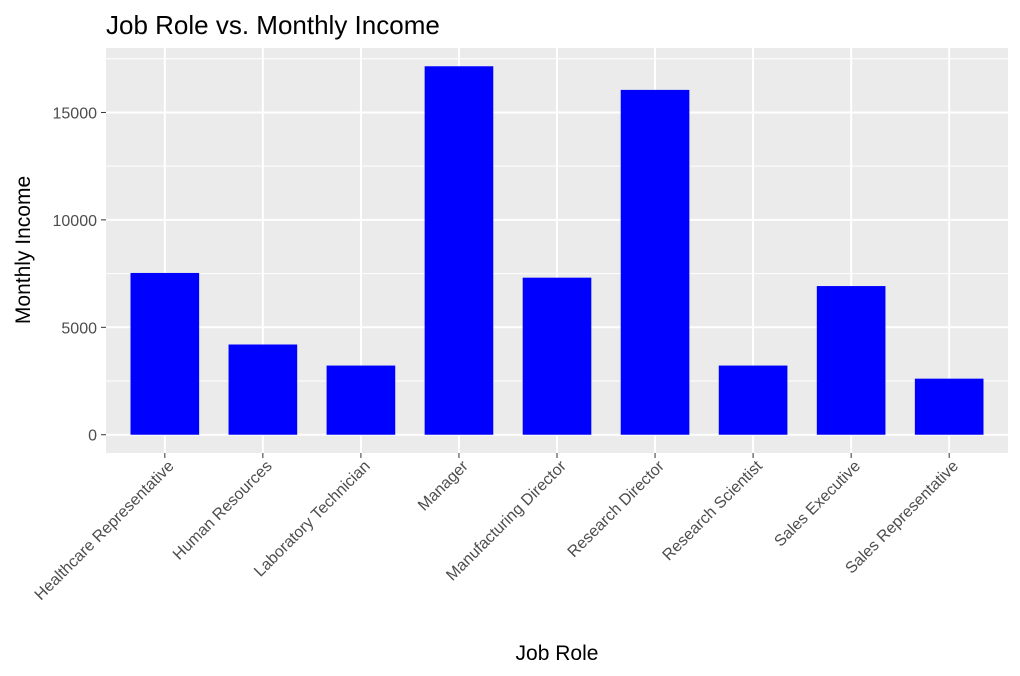 The image size is (1020, 676). What do you see at coordinates (617, 509) in the screenshot?
I see `x-tick-label: Research Director` at bounding box center [617, 509].